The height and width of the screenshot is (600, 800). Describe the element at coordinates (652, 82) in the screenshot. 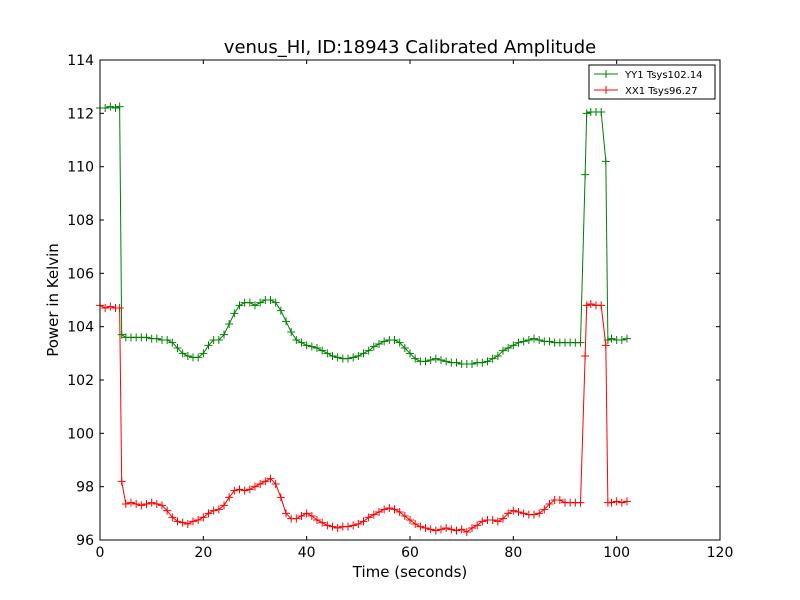

I see `legend: YY1 Tsys102.14 XX1 Tsys96.27` at that location.